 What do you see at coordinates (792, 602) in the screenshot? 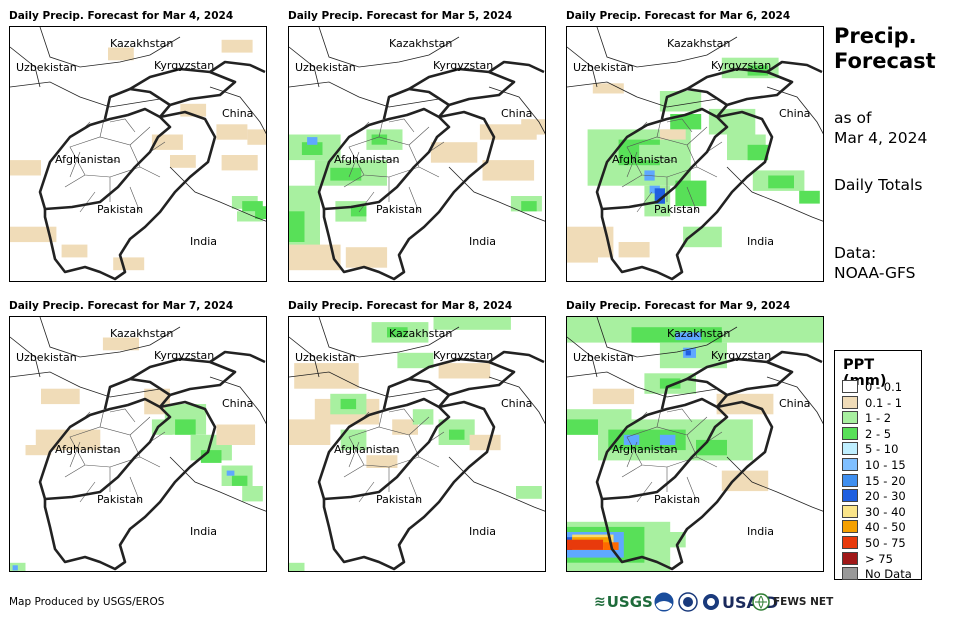
I see `fews-net-logo: FEWS NET` at bounding box center [792, 602].